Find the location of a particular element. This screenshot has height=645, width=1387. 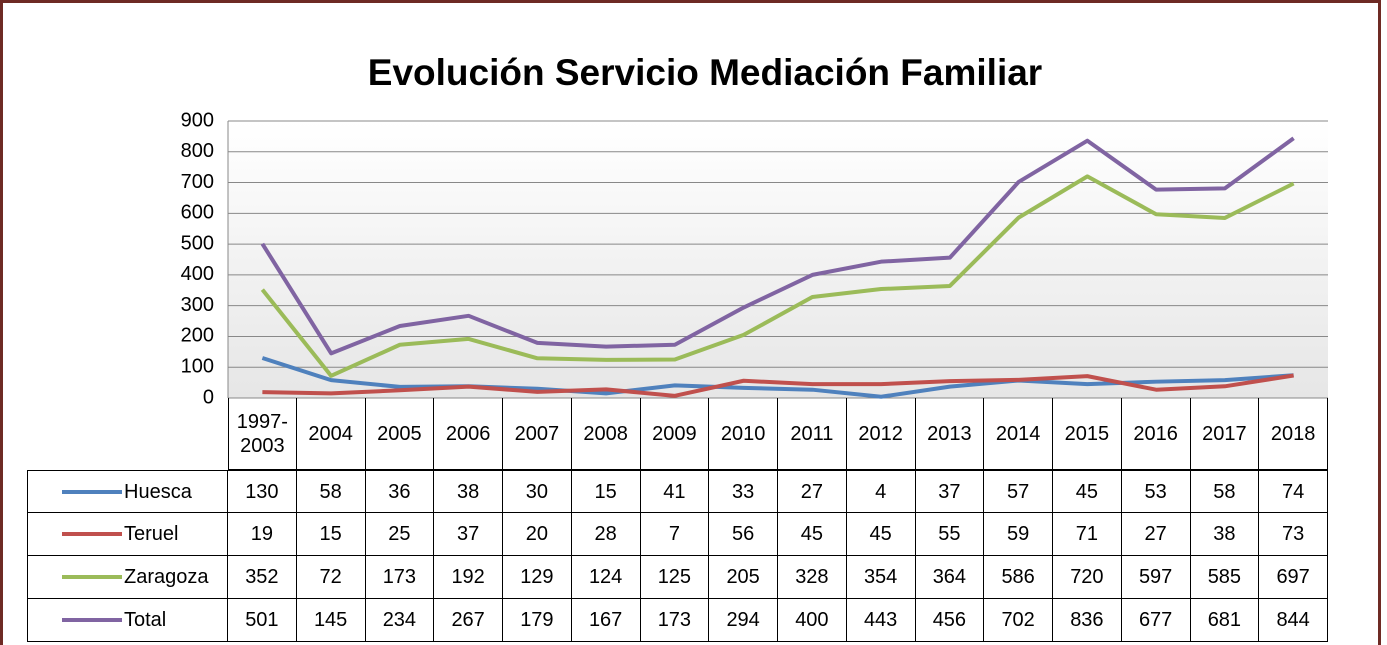

y-tick-label: 200 is located at coordinates (197, 336).